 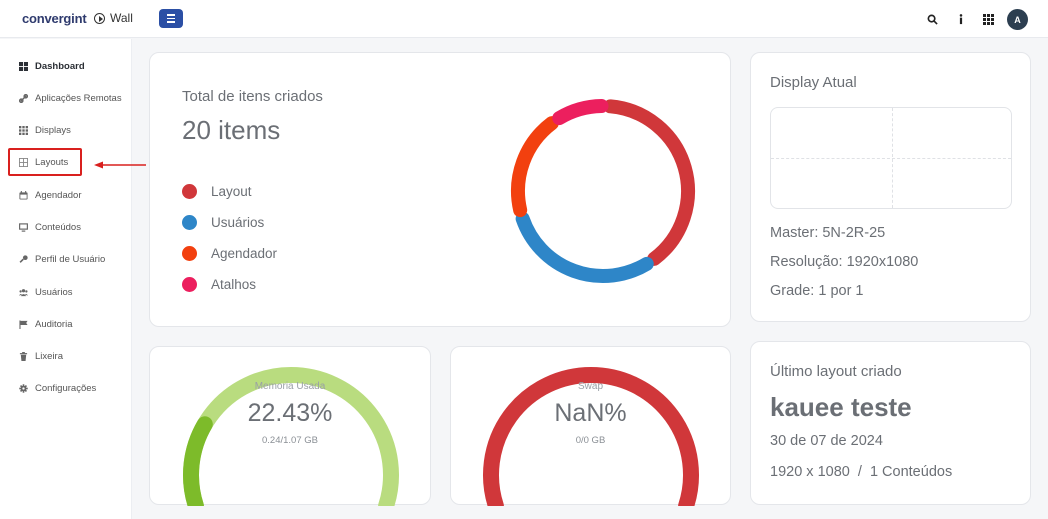 I want to click on last-layout-details: 1920 x 1080 / 1 Conteúdos, so click(x=861, y=472).